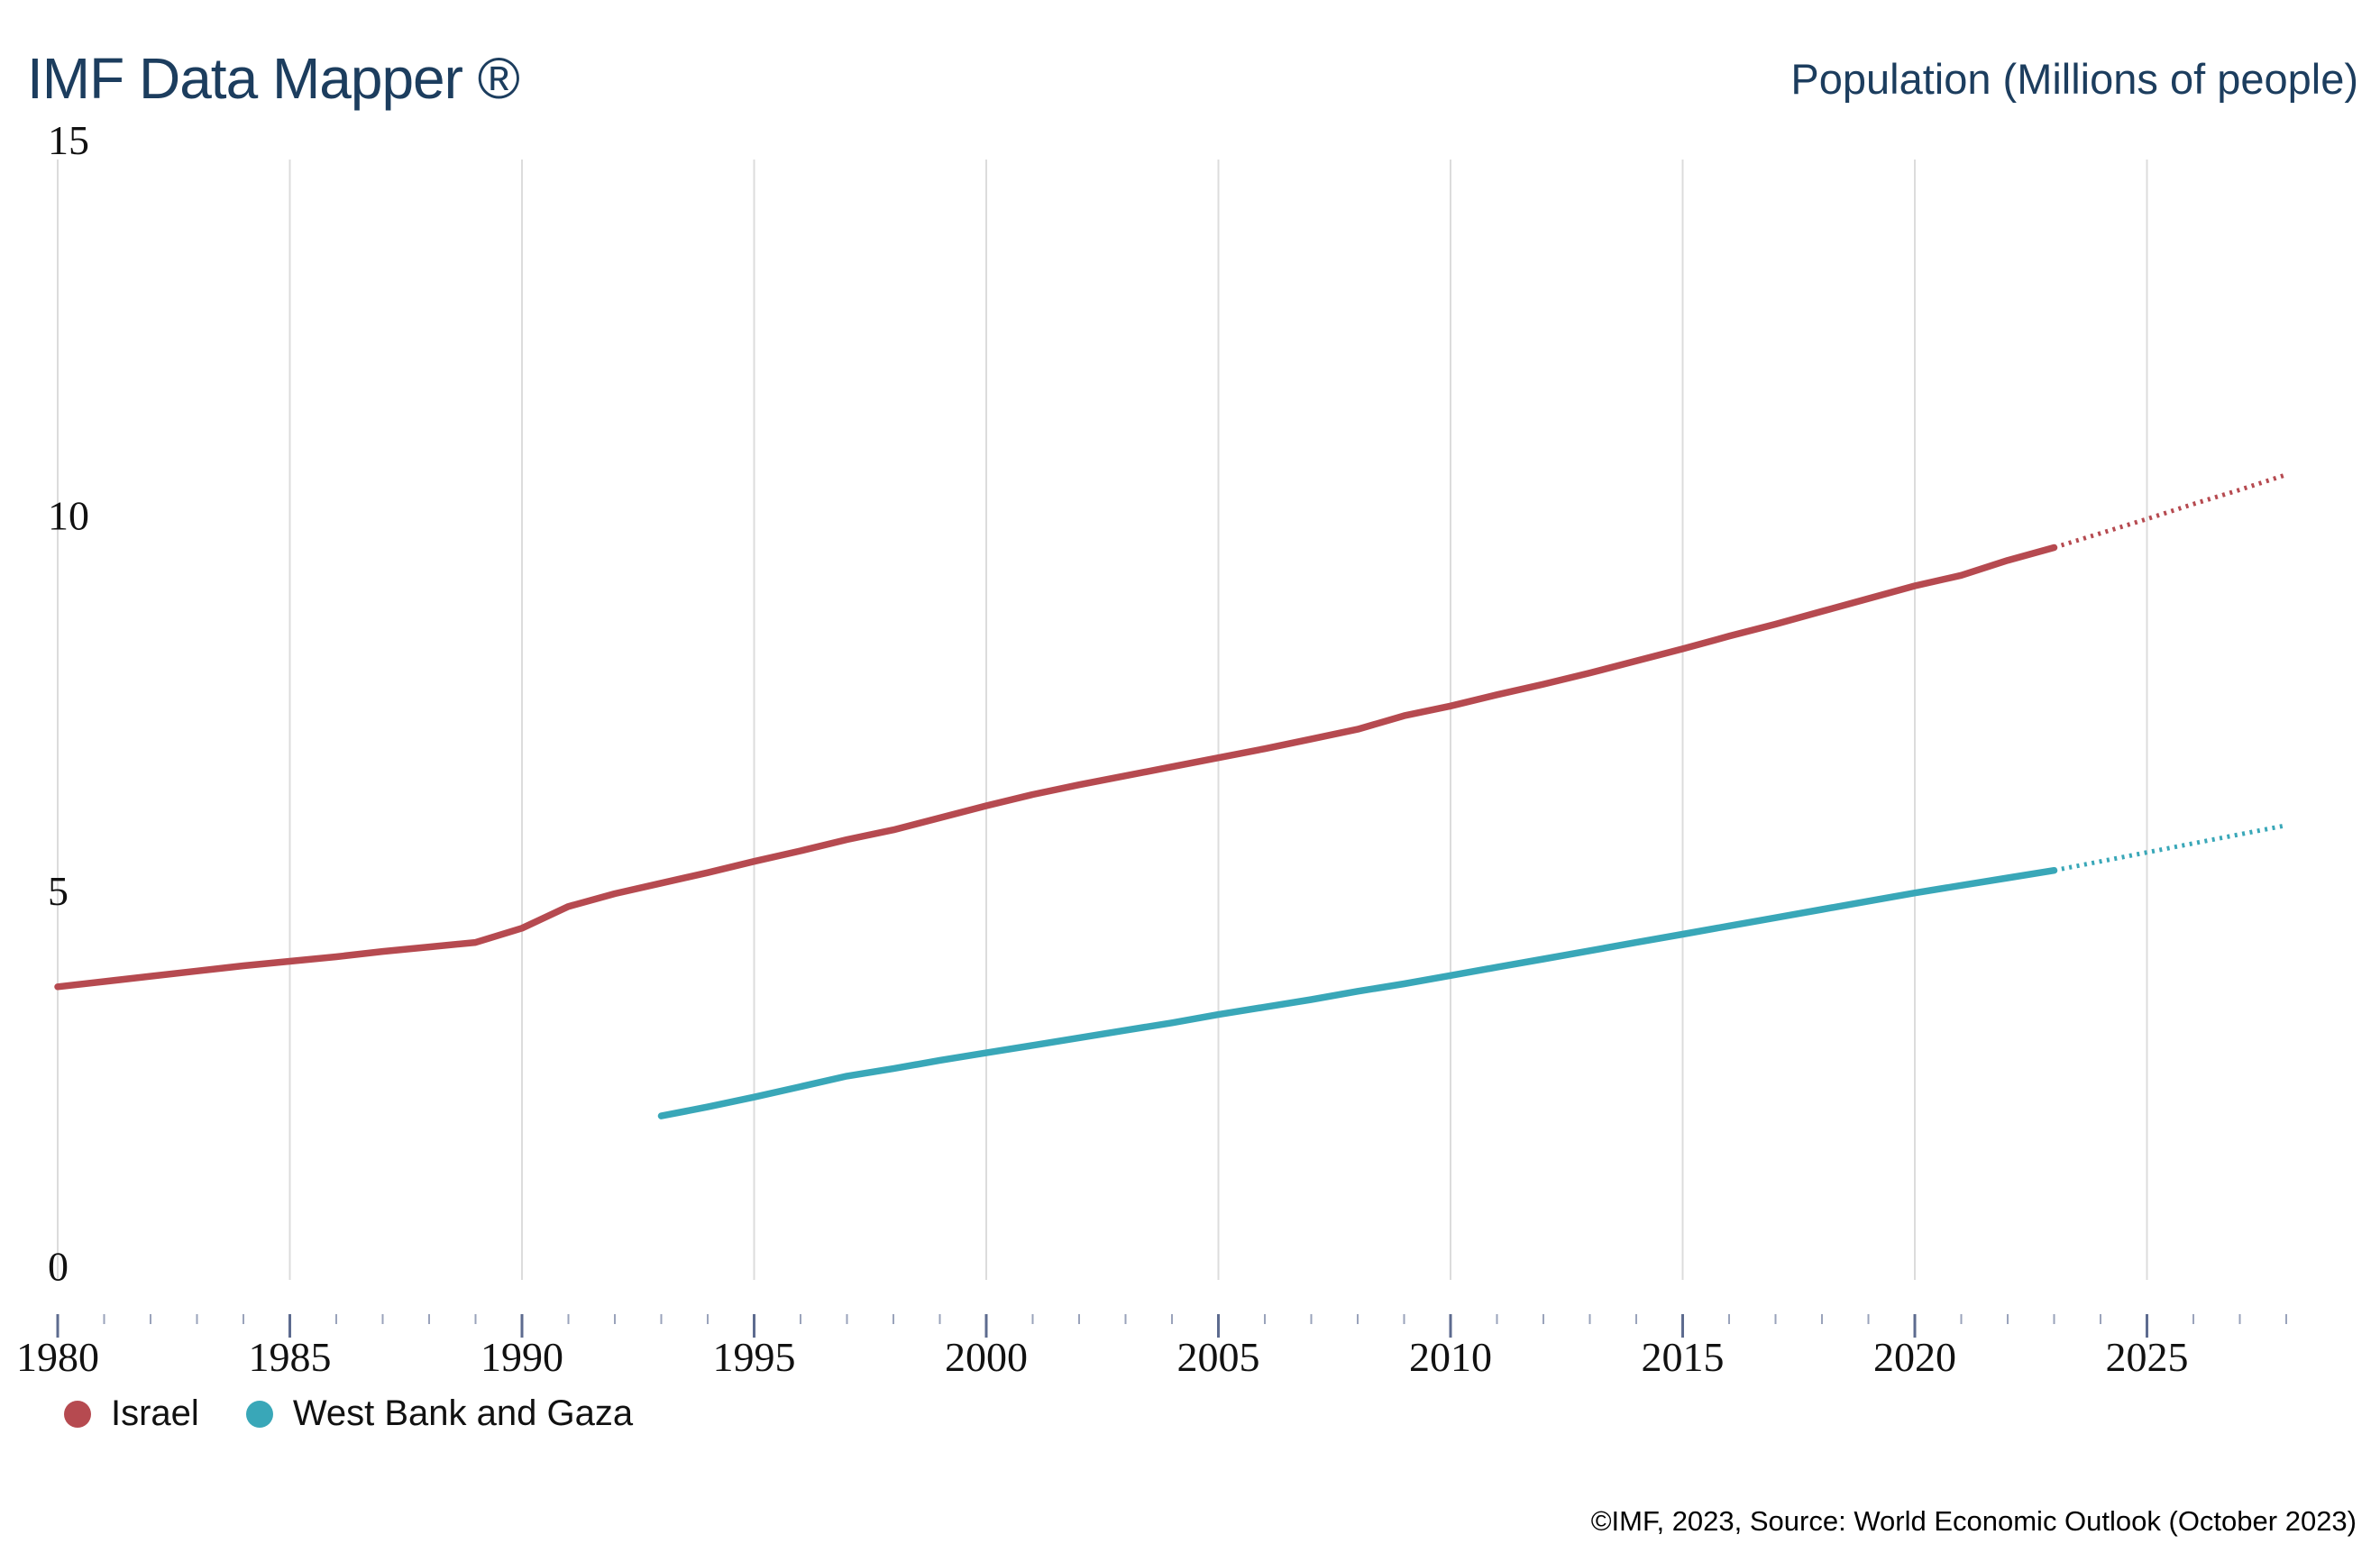 This screenshot has height=1553, width=2380. I want to click on series-west-bank-and-gaza, so click(1472, 971).